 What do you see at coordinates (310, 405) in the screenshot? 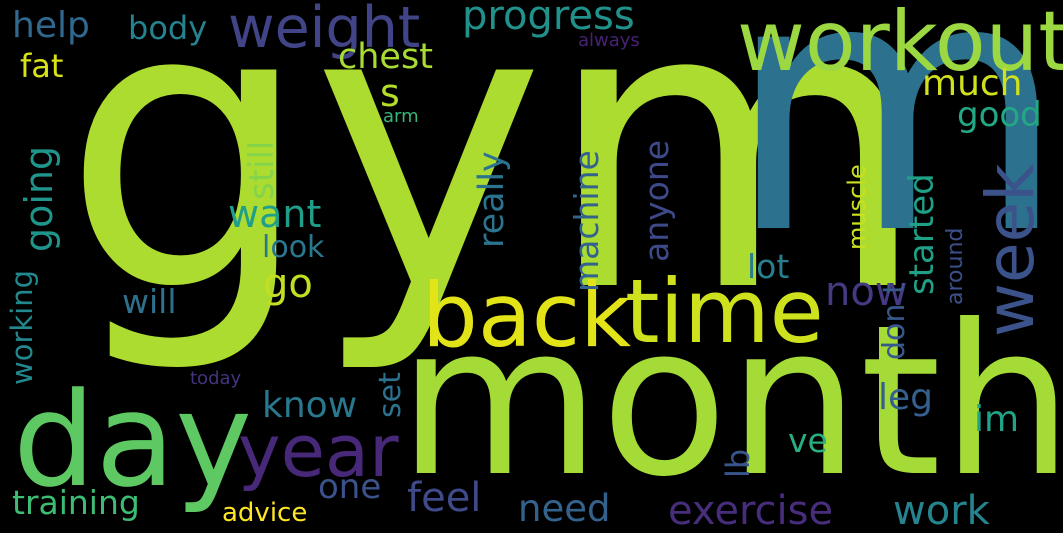
I see `word-know: know` at bounding box center [310, 405].